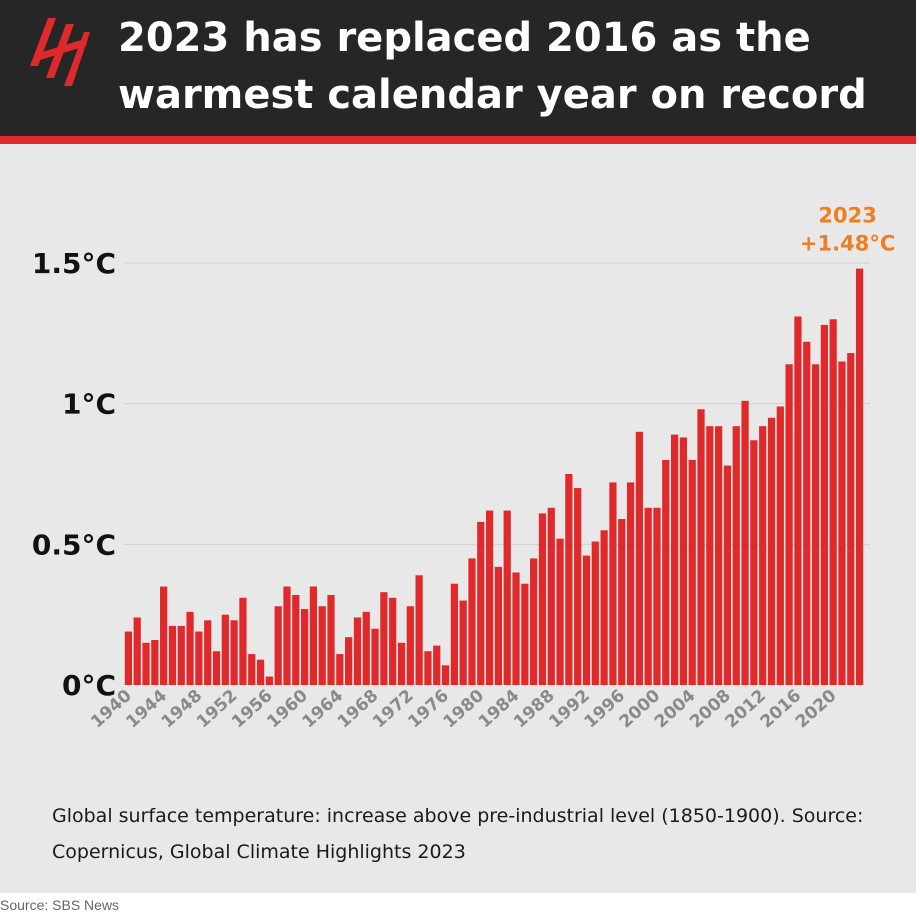  What do you see at coordinates (586, 620) in the screenshot?
I see `bar-1992` at bounding box center [586, 620].